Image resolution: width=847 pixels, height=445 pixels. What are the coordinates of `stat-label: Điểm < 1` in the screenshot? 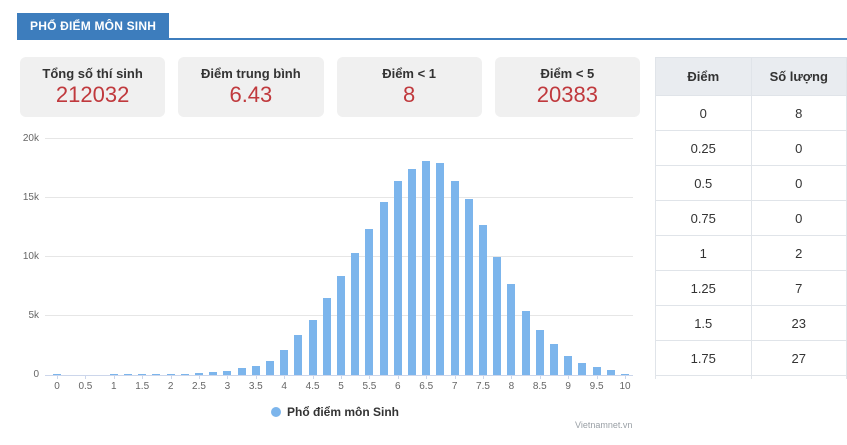 It's located at (409, 73).